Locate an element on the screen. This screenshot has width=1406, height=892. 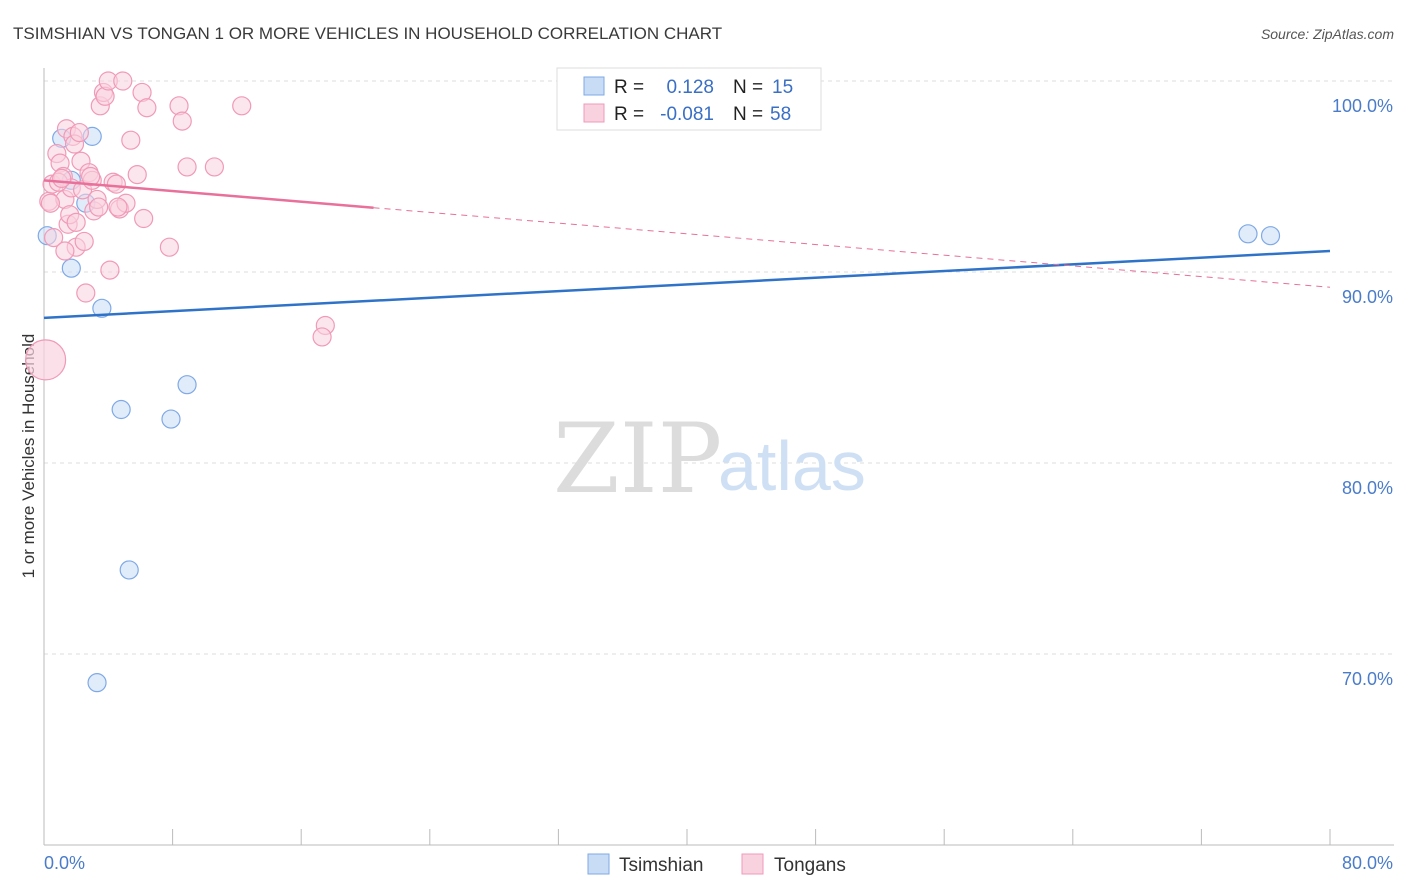
point-tongans-large is located at coordinates (46, 360).